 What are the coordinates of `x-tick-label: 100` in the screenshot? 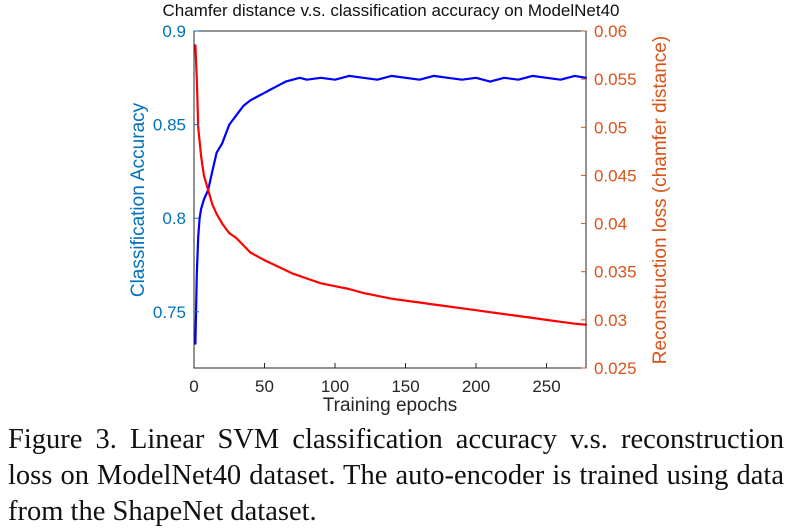 It's located at (335, 386).